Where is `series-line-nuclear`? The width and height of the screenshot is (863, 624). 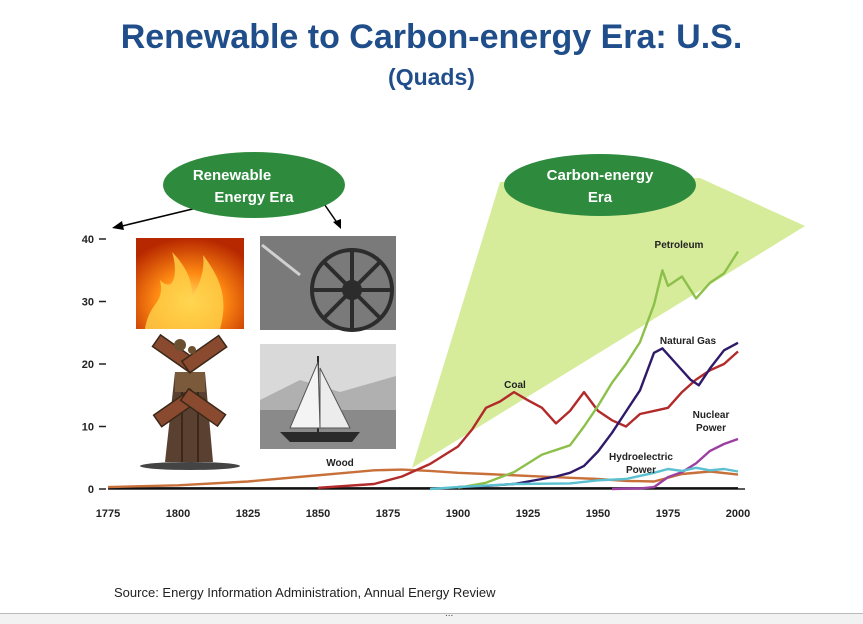 series-line-nuclear is located at coordinates (675, 464).